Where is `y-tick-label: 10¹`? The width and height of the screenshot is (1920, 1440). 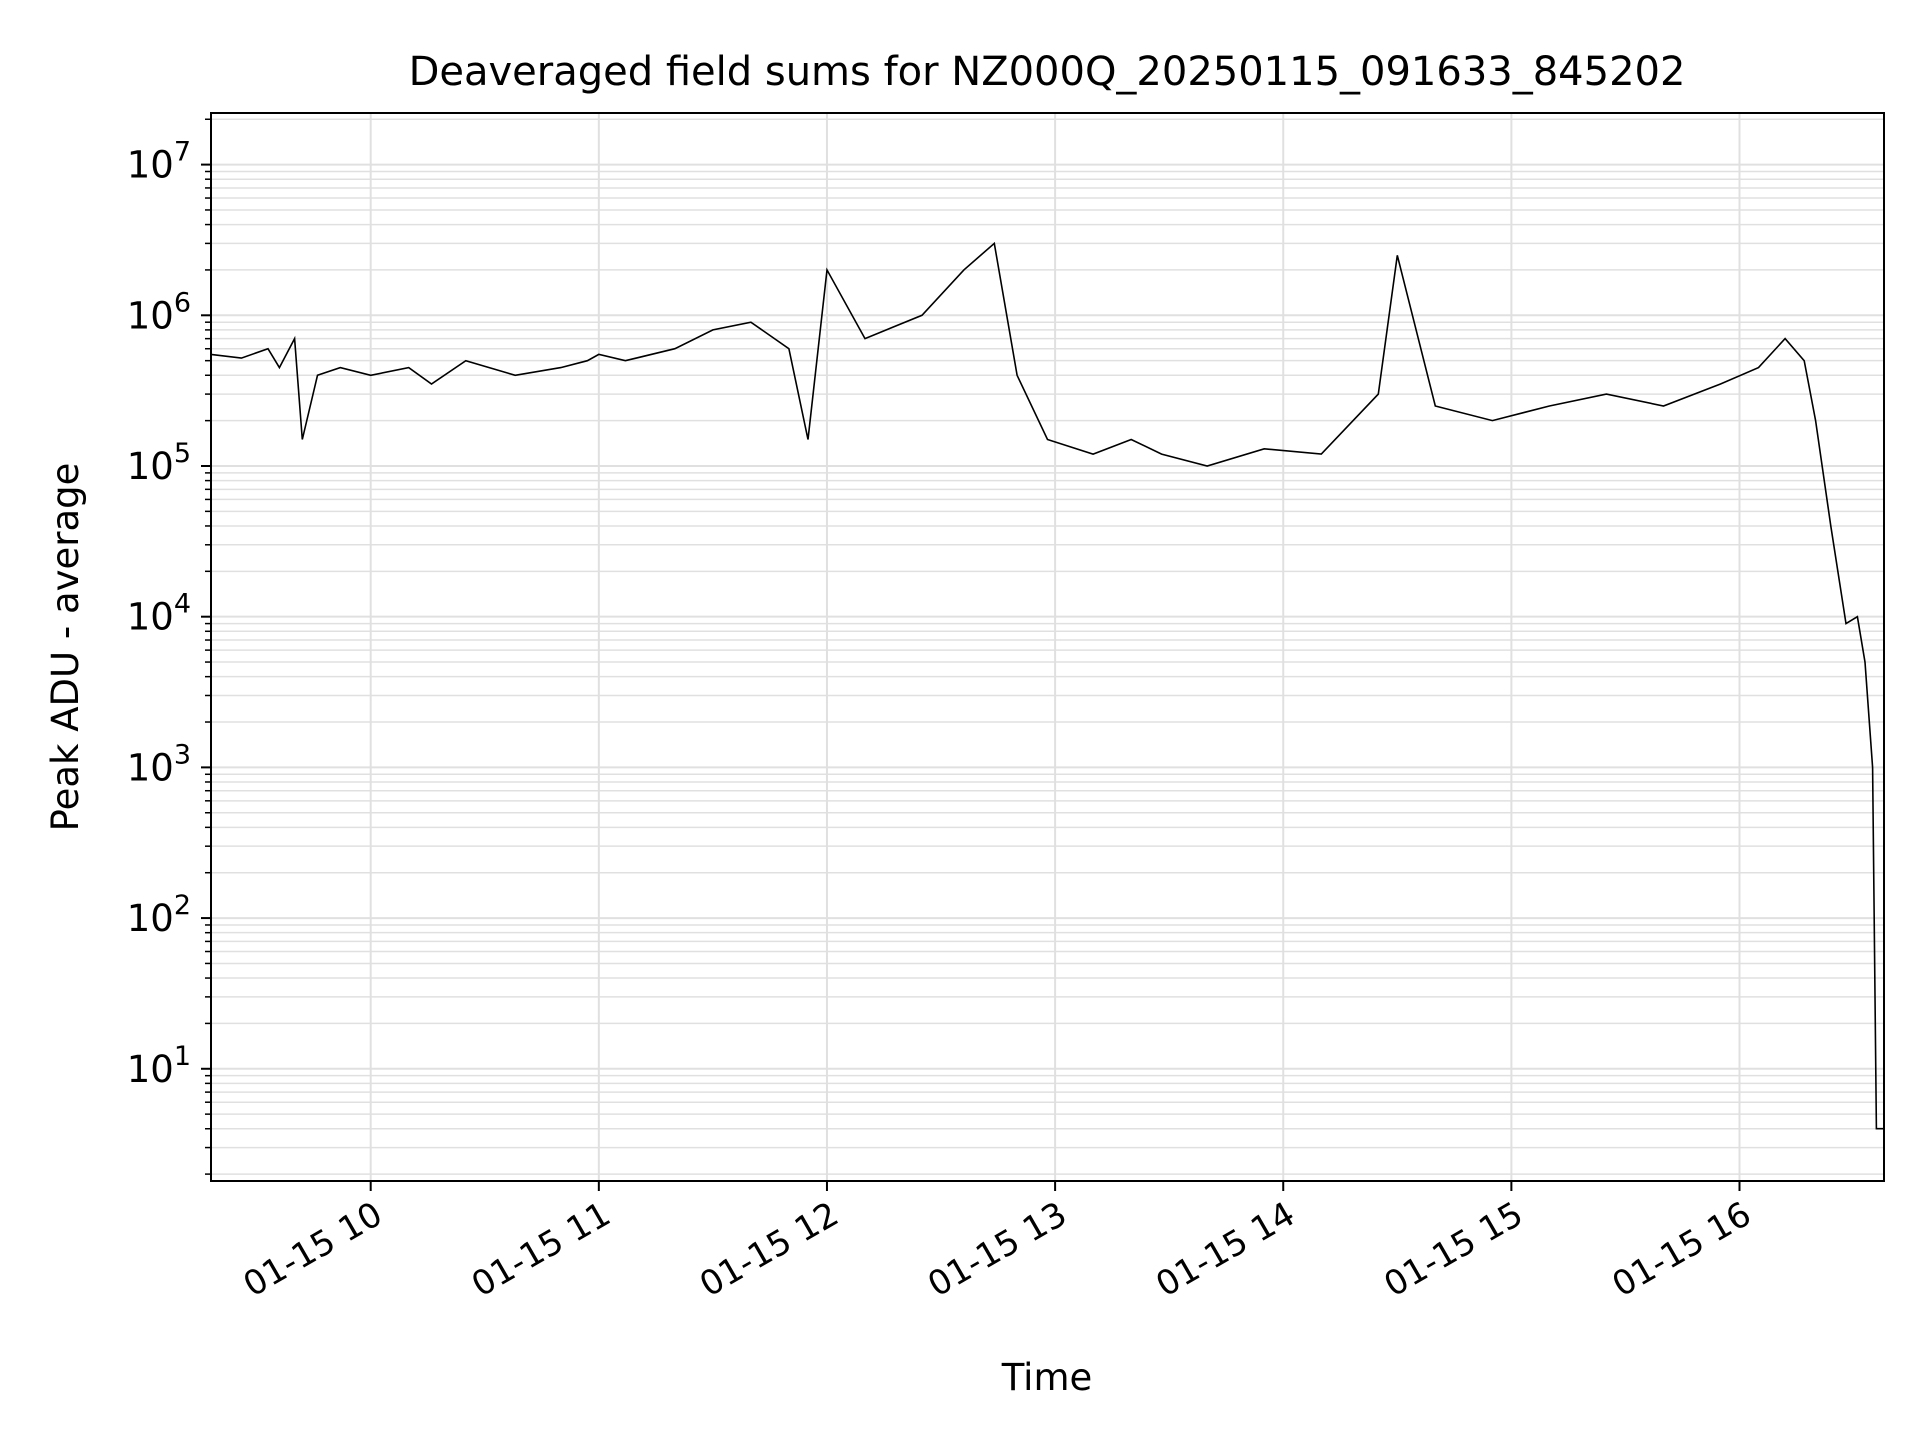
y-tick-label: 10¹ is located at coordinates (159, 1066).